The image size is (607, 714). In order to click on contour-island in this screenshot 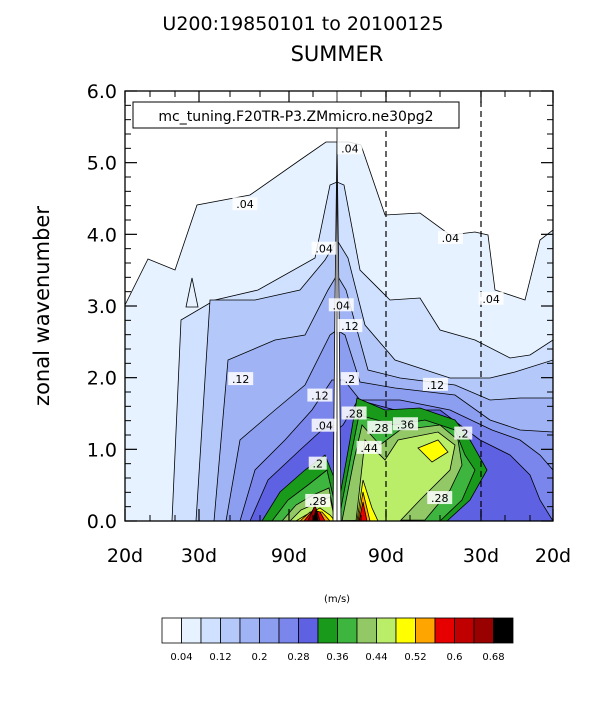, I will do `click(192, 292)`.